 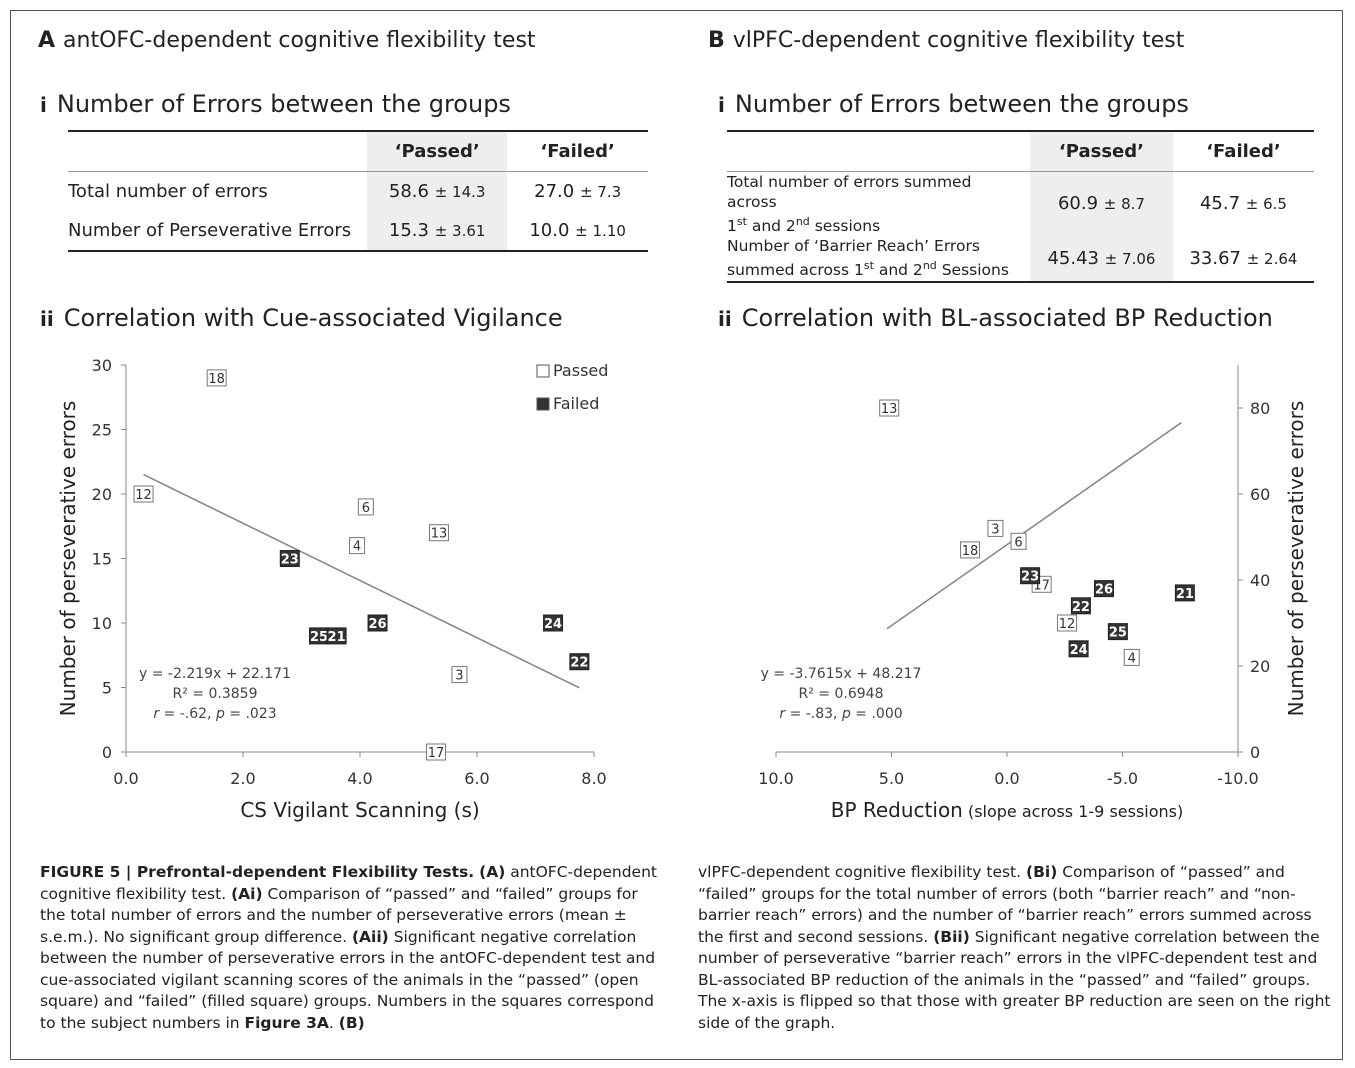 What do you see at coordinates (359, 810) in the screenshot?
I see `x-axis-label: CS Vigilant Scanning (s)` at bounding box center [359, 810].